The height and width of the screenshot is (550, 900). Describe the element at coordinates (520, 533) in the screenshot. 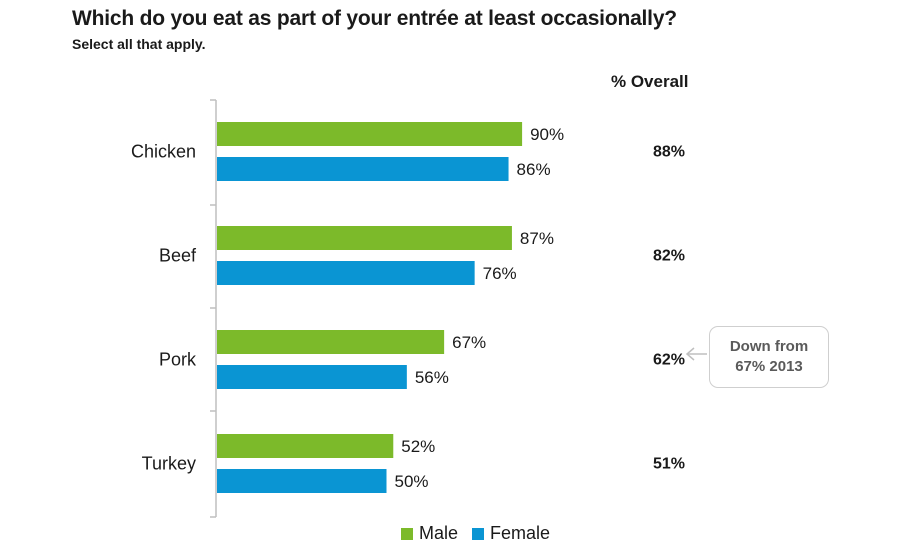

I see `legend-label-female: Female` at that location.